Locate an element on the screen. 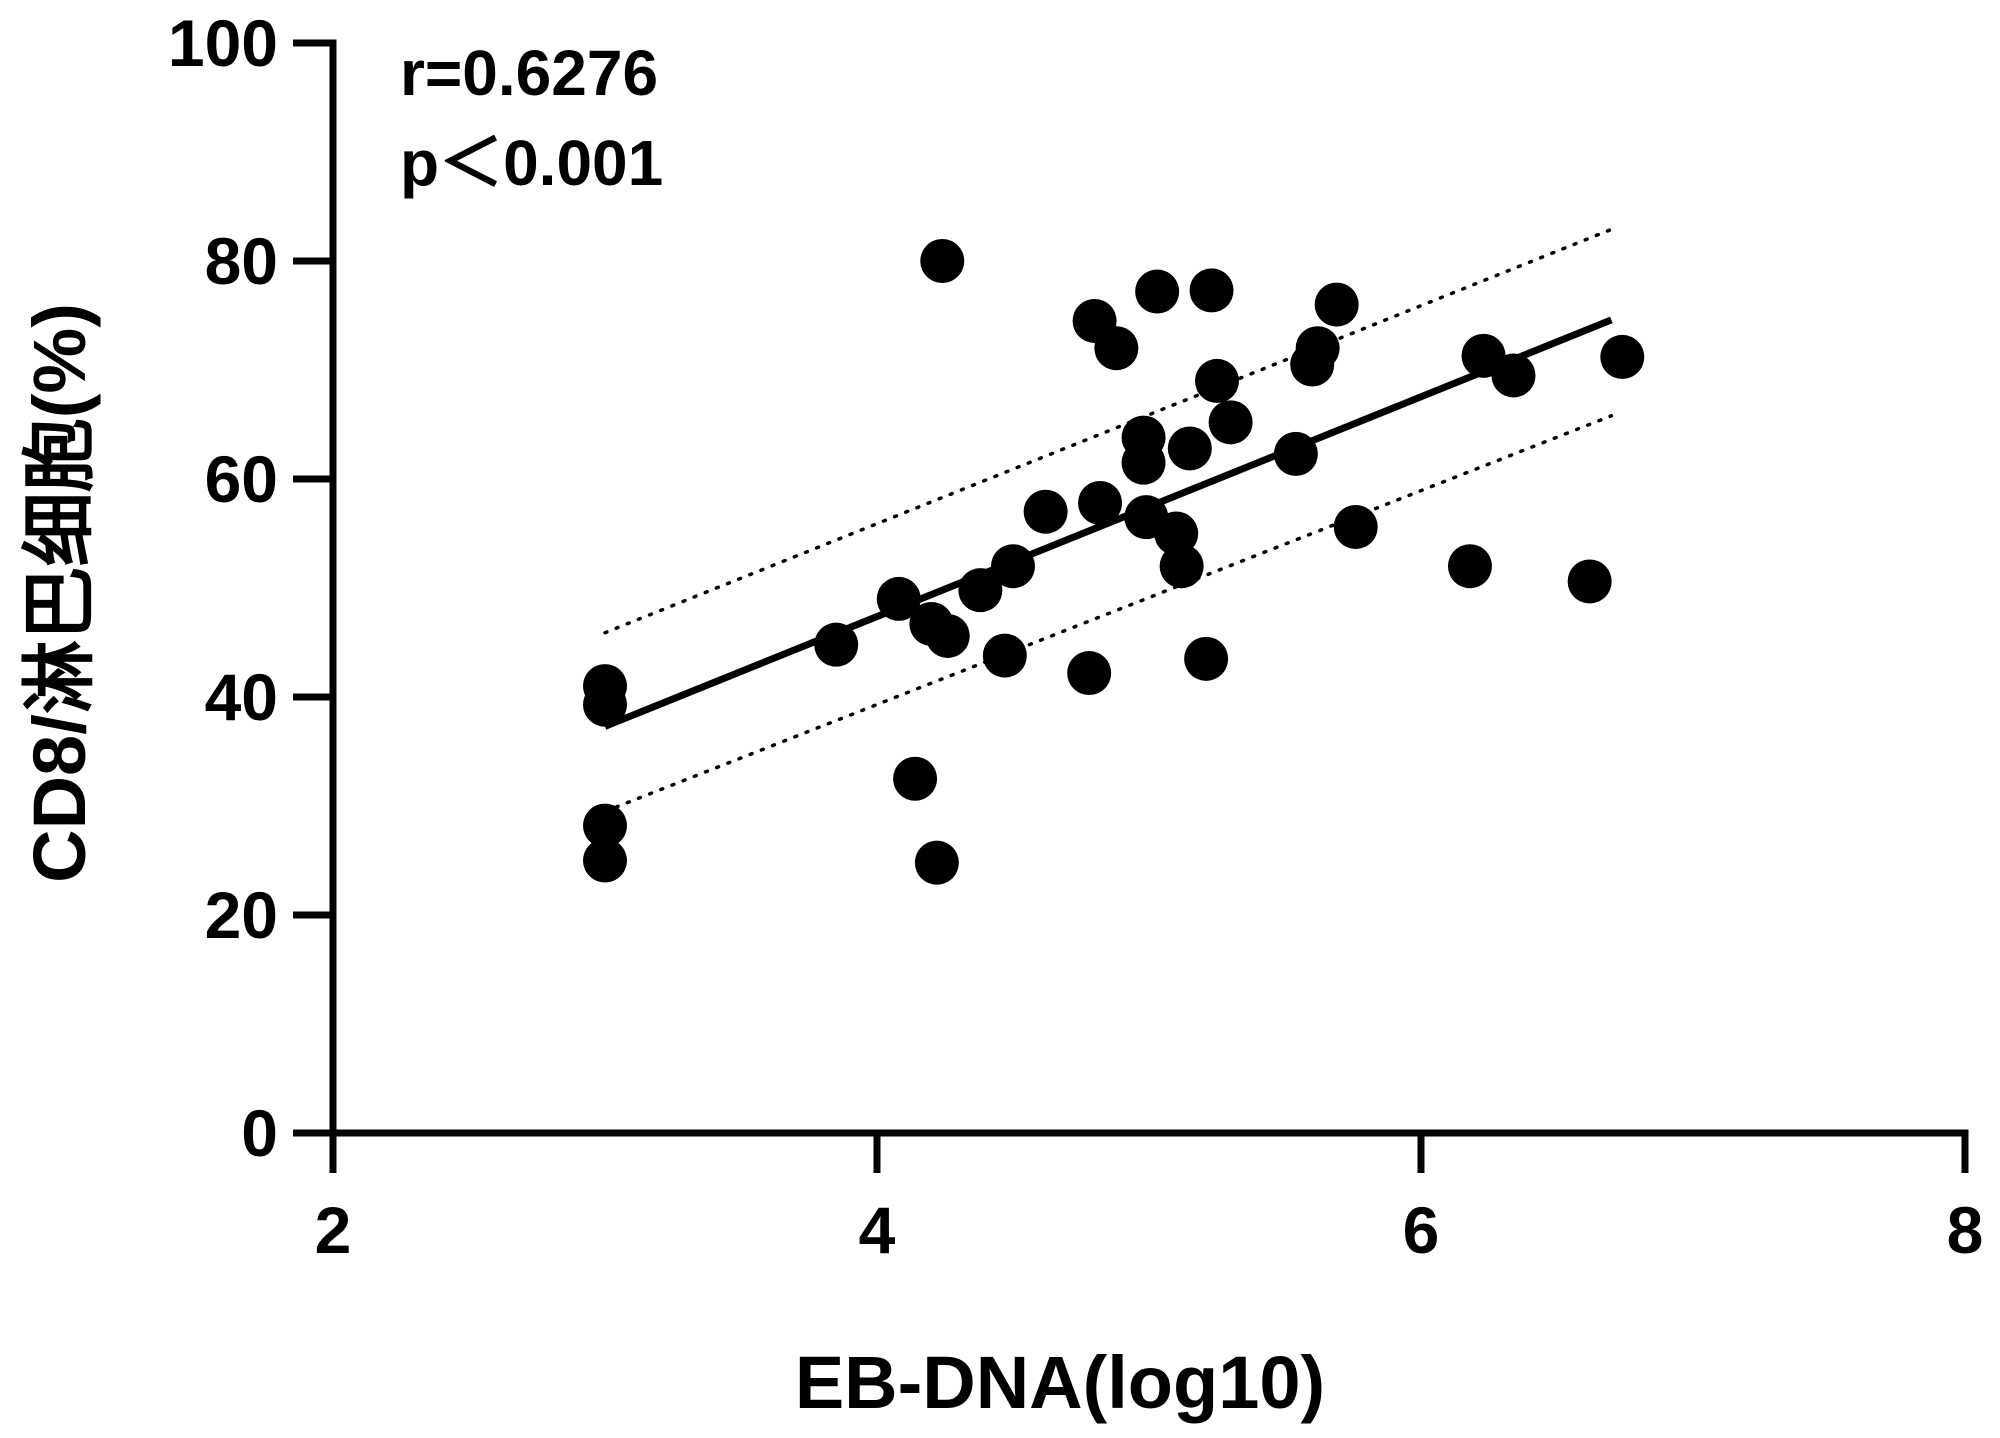  y-tick-label: 0 is located at coordinates (259, 1133).